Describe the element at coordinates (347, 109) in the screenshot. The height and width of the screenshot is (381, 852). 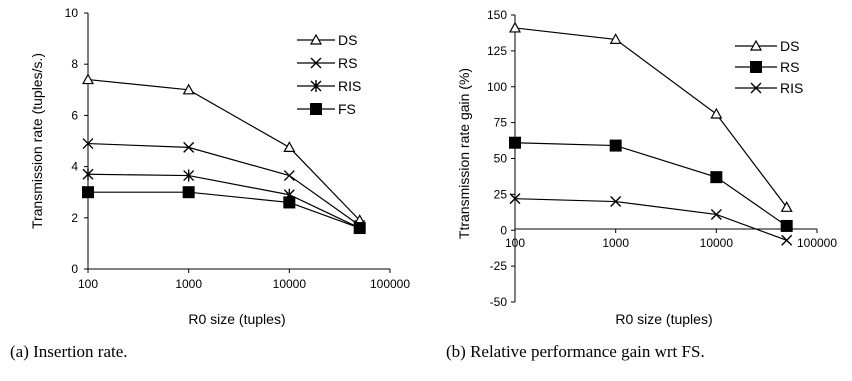
I see `legend-label-fs: FS` at that location.